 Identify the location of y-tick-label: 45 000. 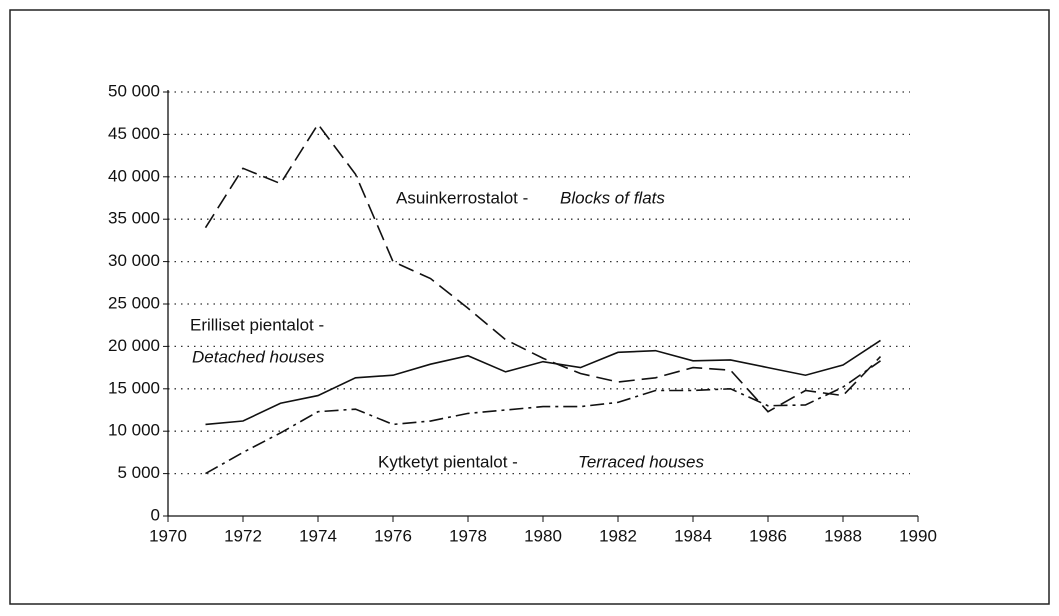
(134, 133).